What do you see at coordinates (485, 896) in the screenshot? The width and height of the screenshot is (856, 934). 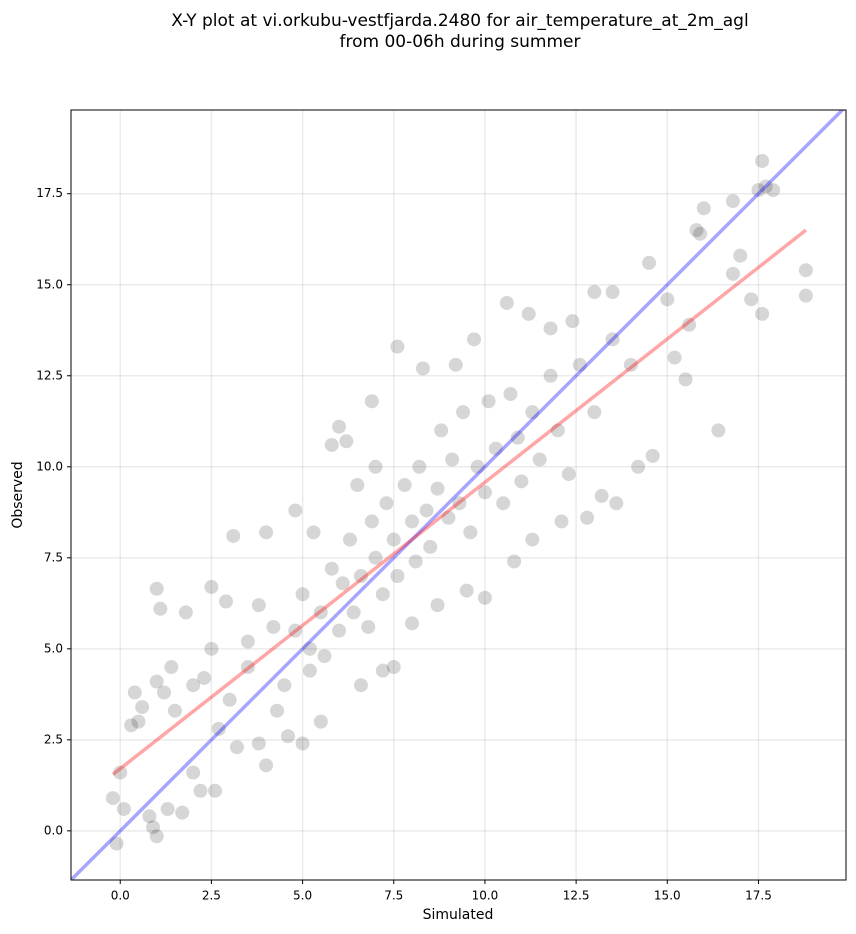 I see `x-tick-label: 10.0` at bounding box center [485, 896].